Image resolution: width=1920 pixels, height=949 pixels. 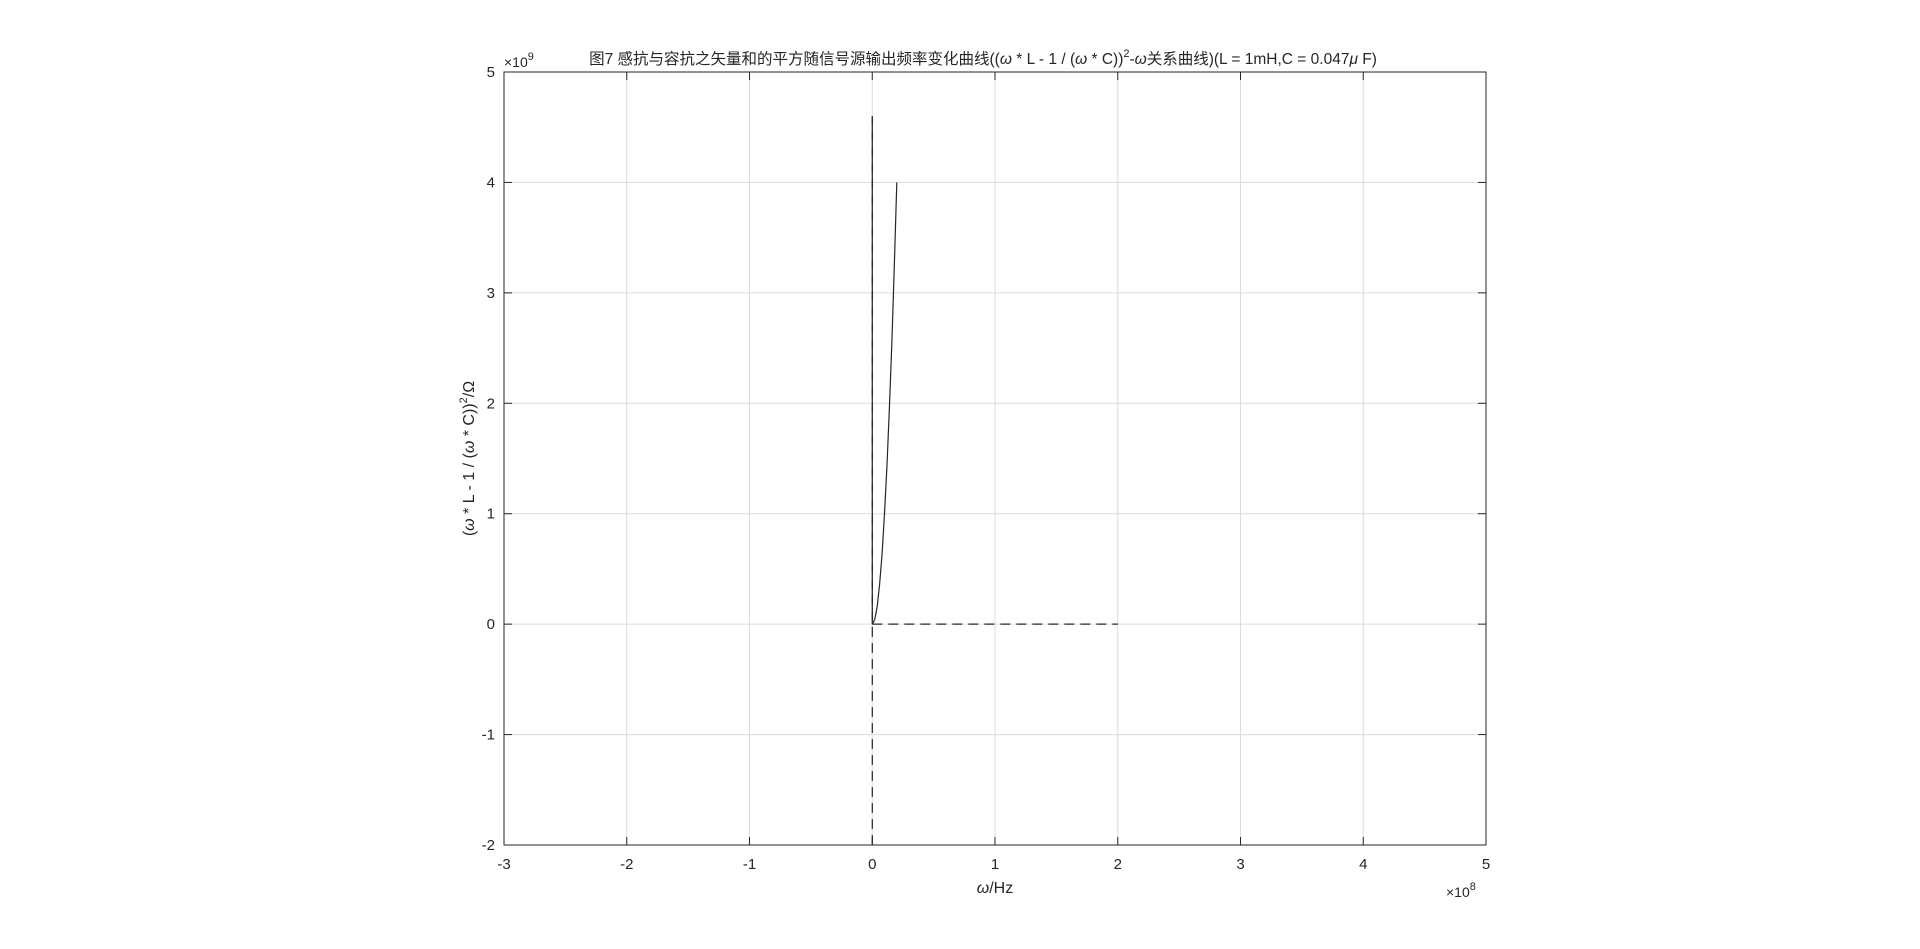 What do you see at coordinates (1118, 864) in the screenshot?
I see `x-tick-label: 2` at bounding box center [1118, 864].